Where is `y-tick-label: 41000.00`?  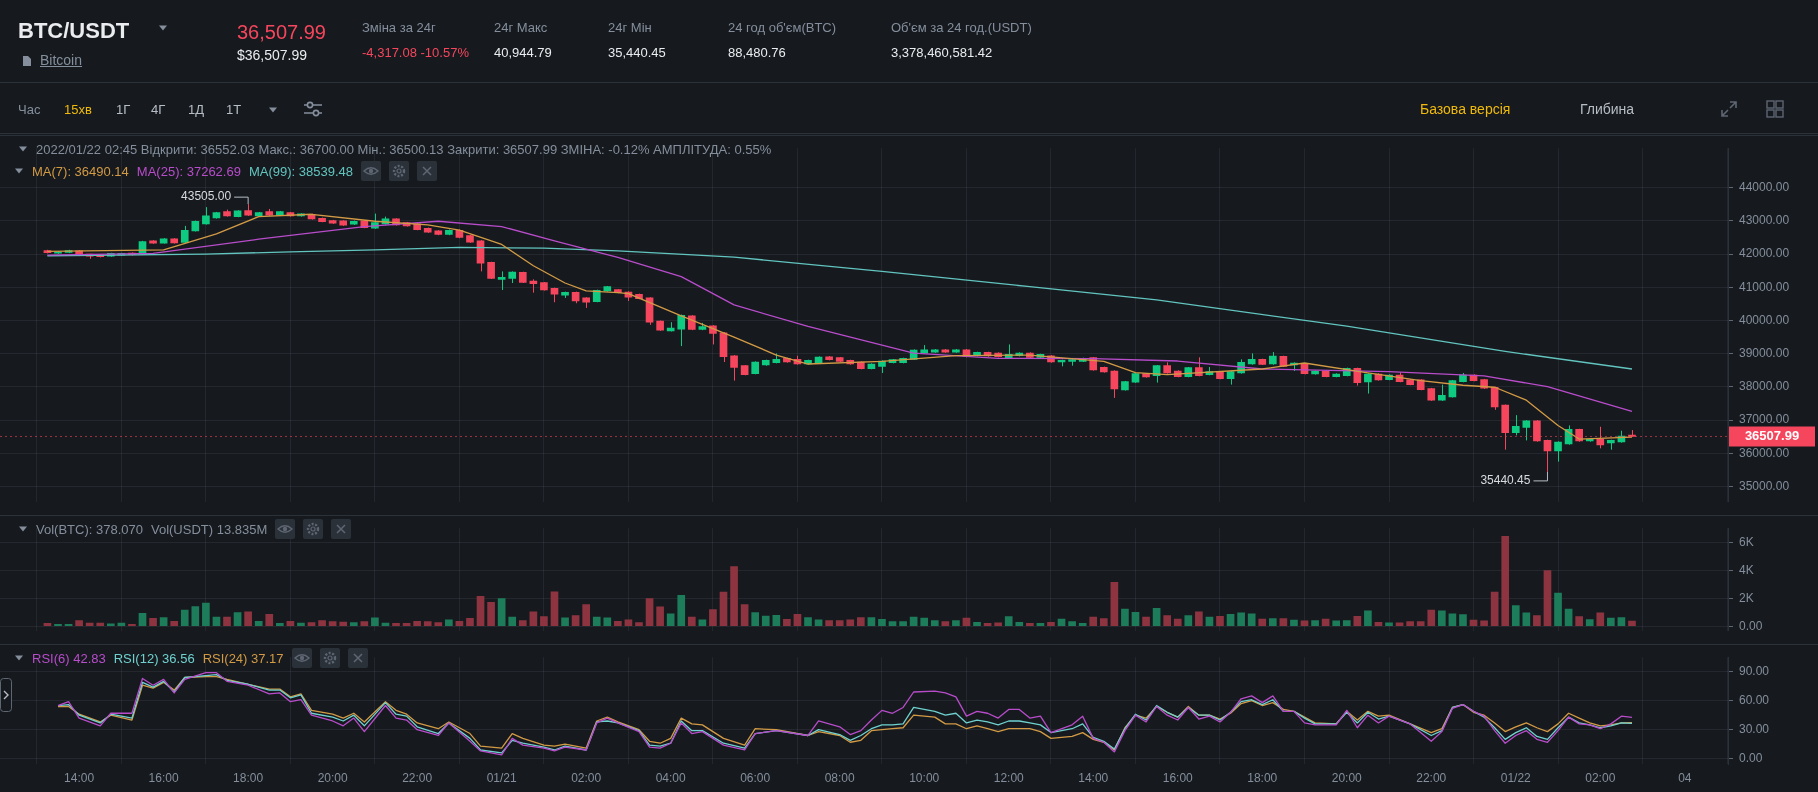 y-tick-label: 41000.00 is located at coordinates (1764, 286).